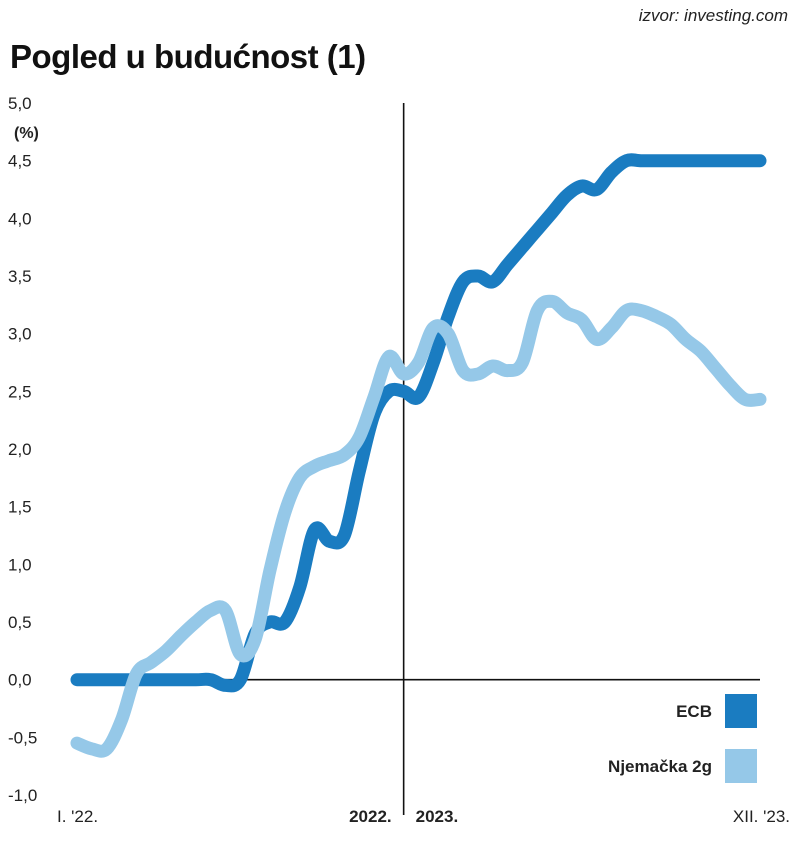  Describe the element at coordinates (22, 795) in the screenshot. I see `y-tick-label: -1,0` at that location.